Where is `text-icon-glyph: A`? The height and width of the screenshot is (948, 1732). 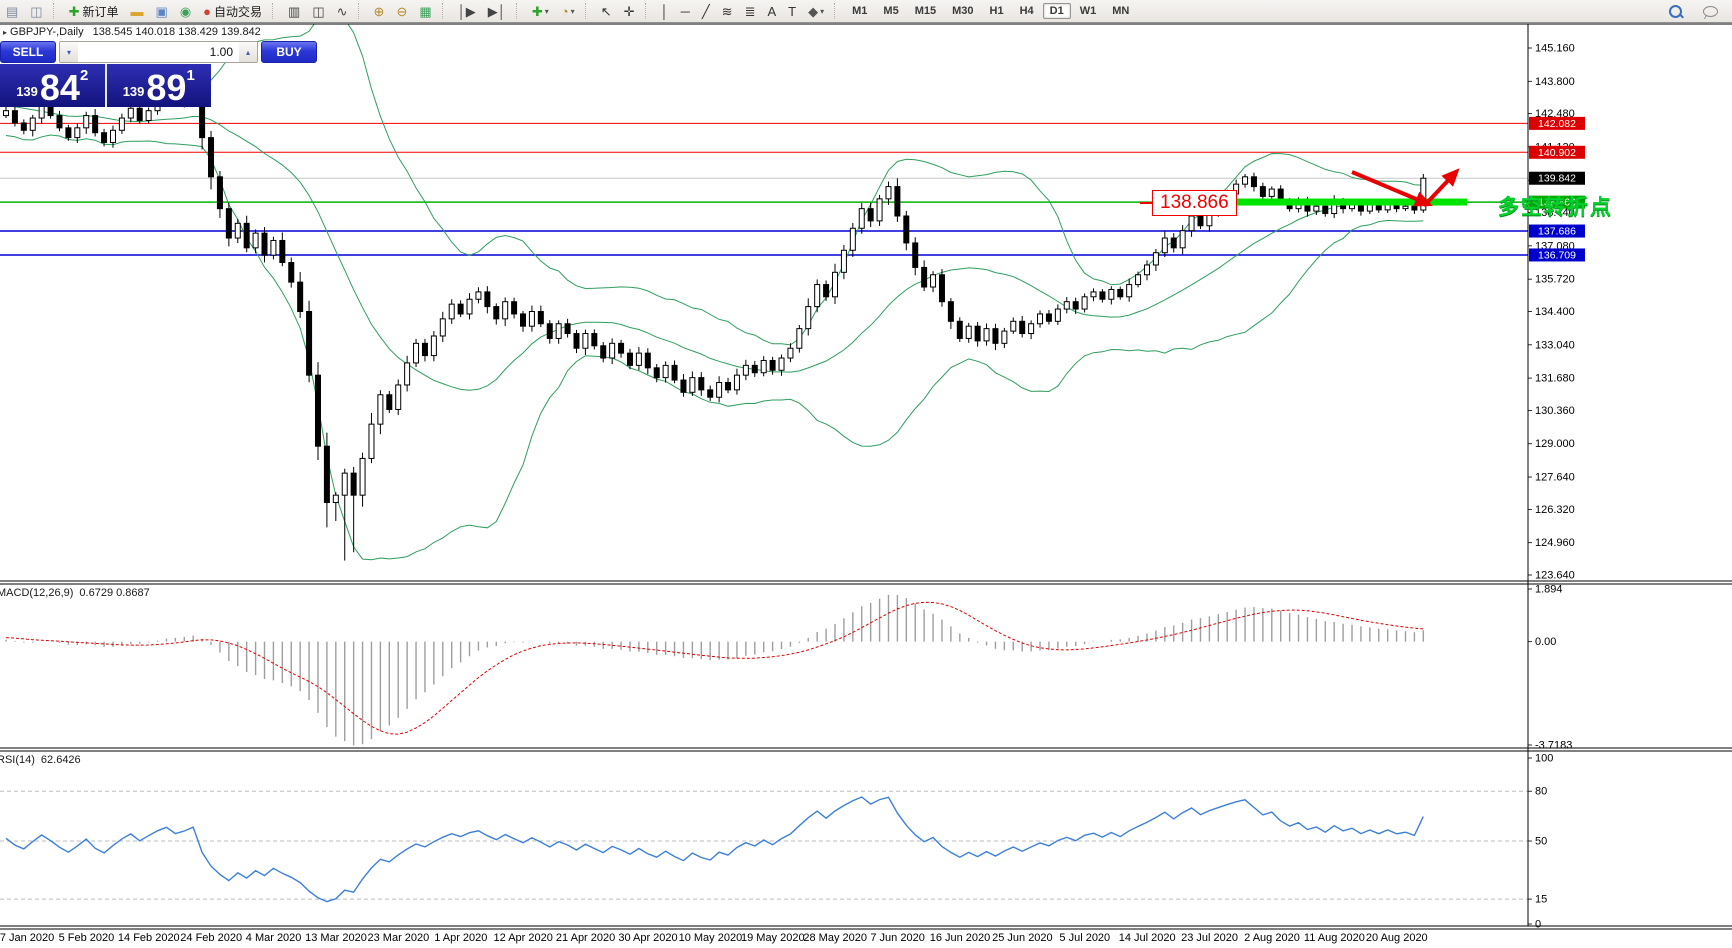 text-icon-glyph: A is located at coordinates (772, 11).